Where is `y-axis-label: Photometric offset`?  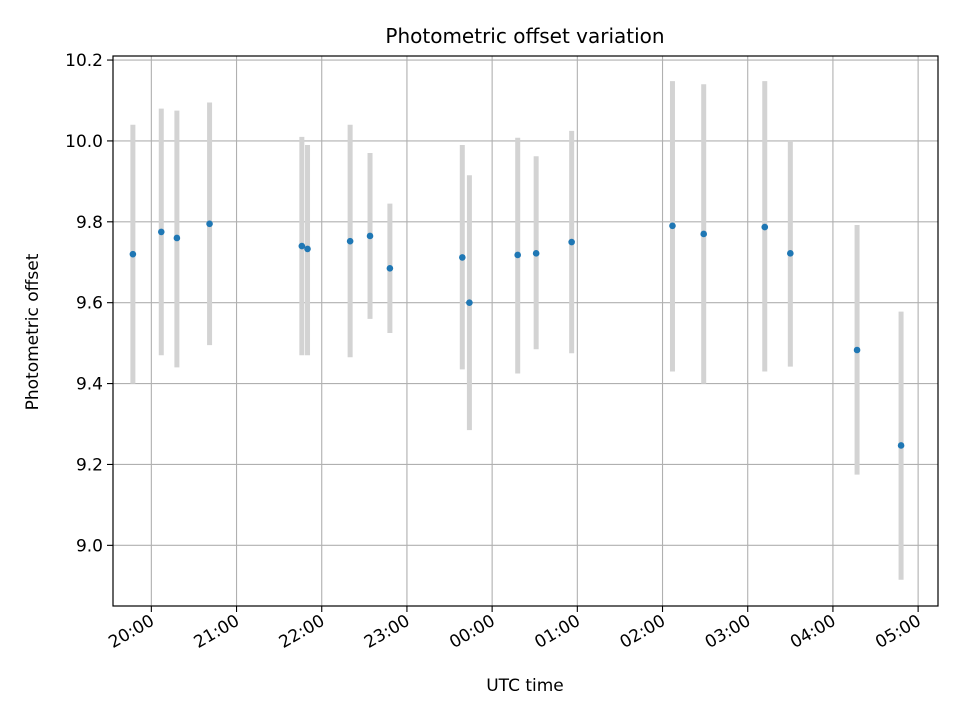
y-axis-label: Photometric offset is located at coordinates (33, 331).